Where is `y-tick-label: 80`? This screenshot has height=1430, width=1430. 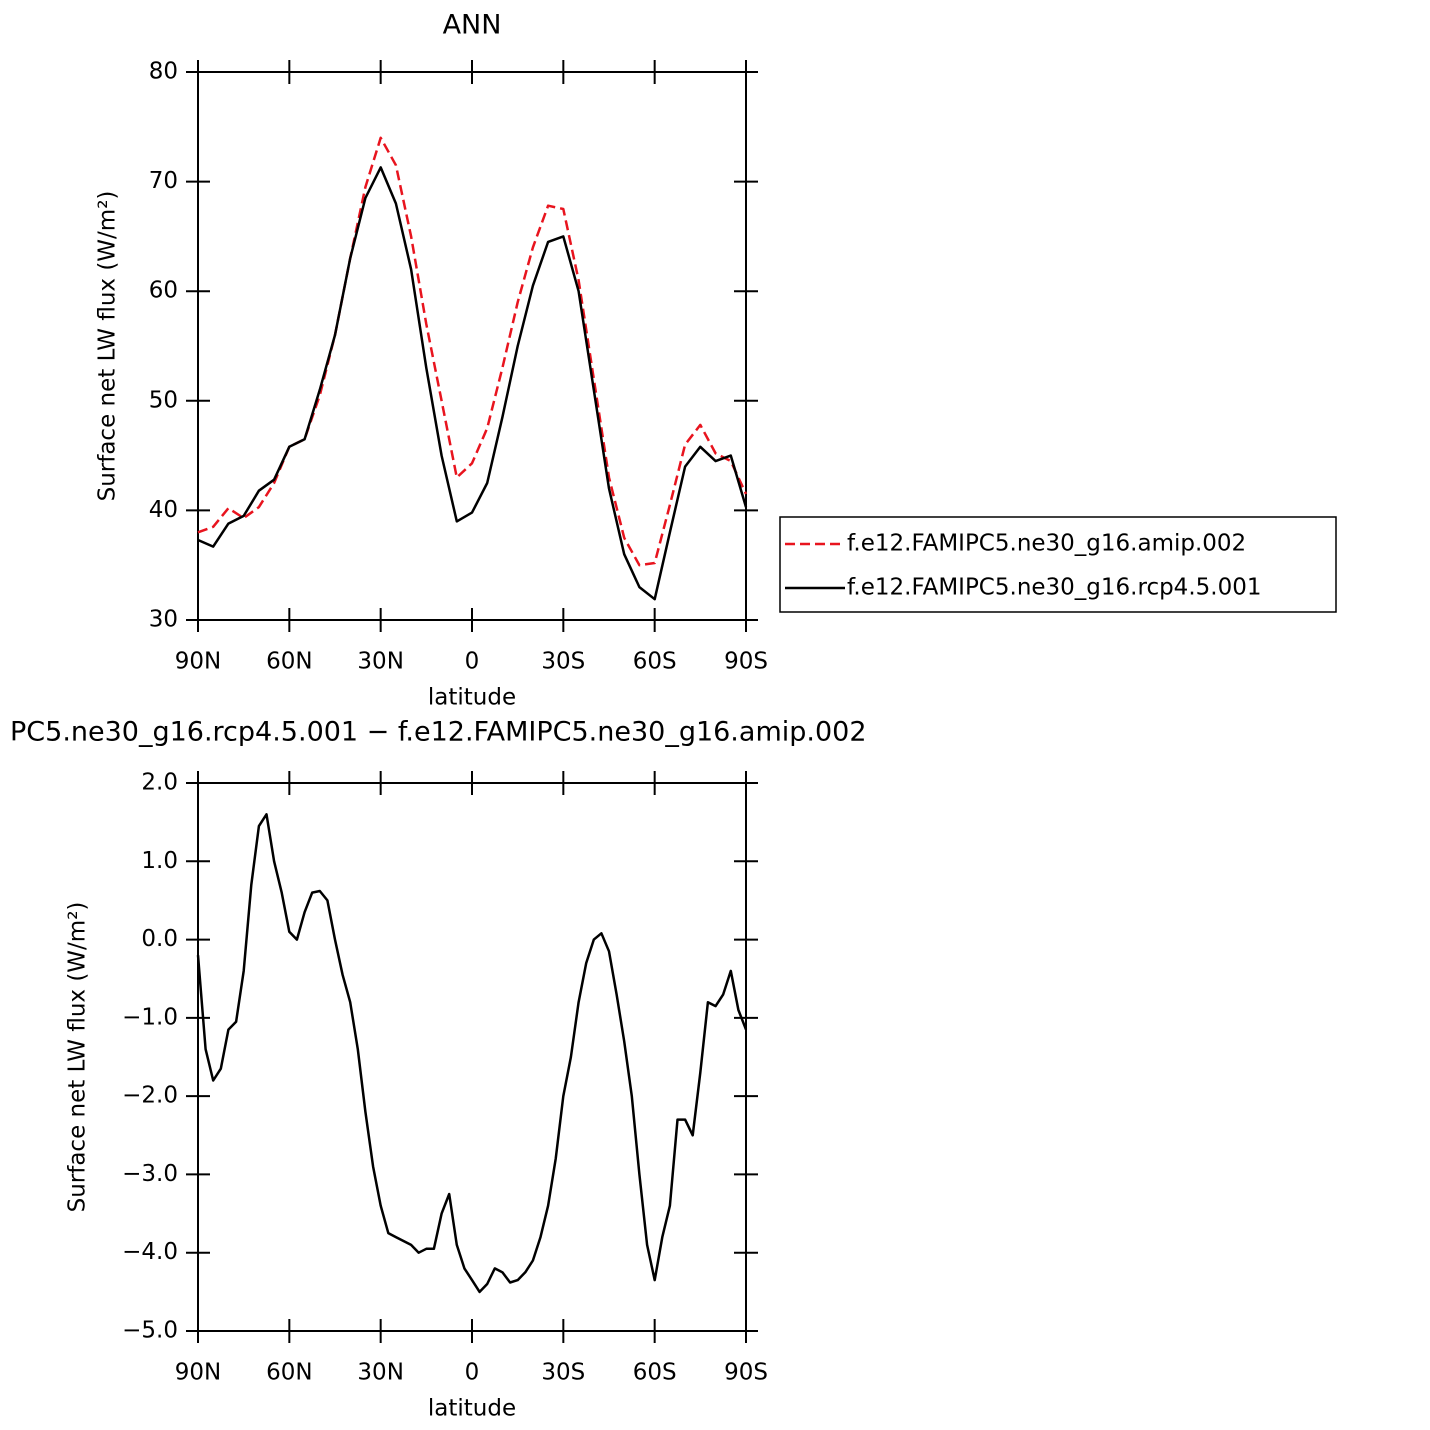 y-tick-label: 80 is located at coordinates (163, 72).